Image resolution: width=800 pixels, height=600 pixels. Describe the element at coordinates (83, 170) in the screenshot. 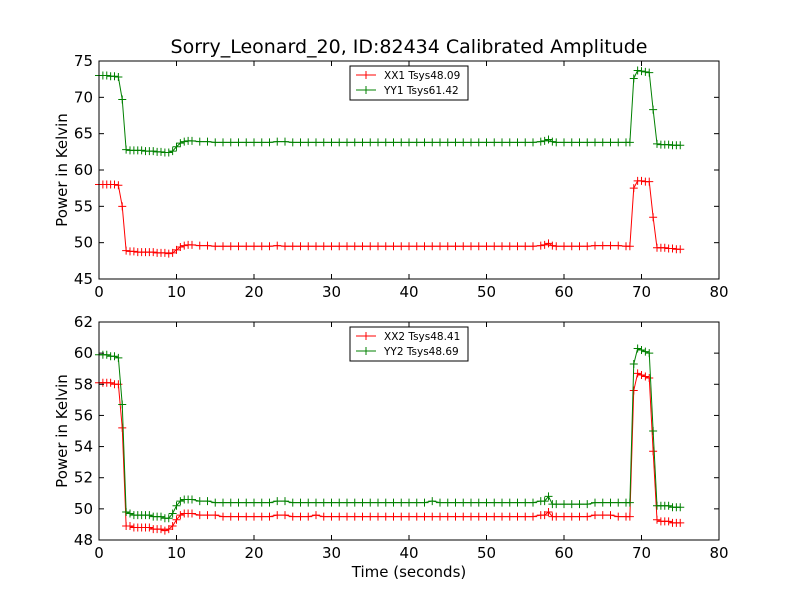

I see `y-tick-label: 60` at that location.